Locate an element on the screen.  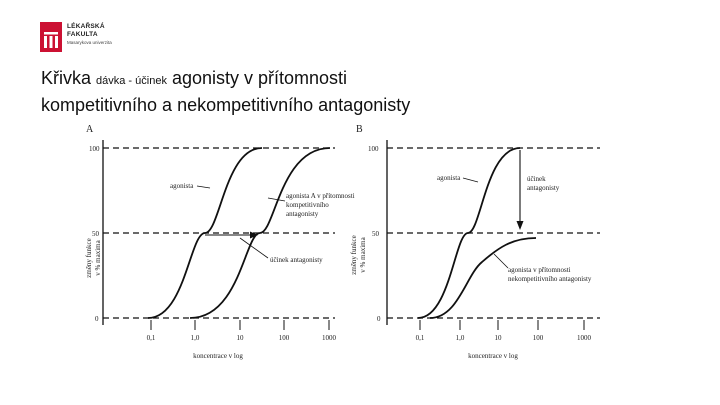
panel-a-ytick-0: 0 is located at coordinates (97, 319).